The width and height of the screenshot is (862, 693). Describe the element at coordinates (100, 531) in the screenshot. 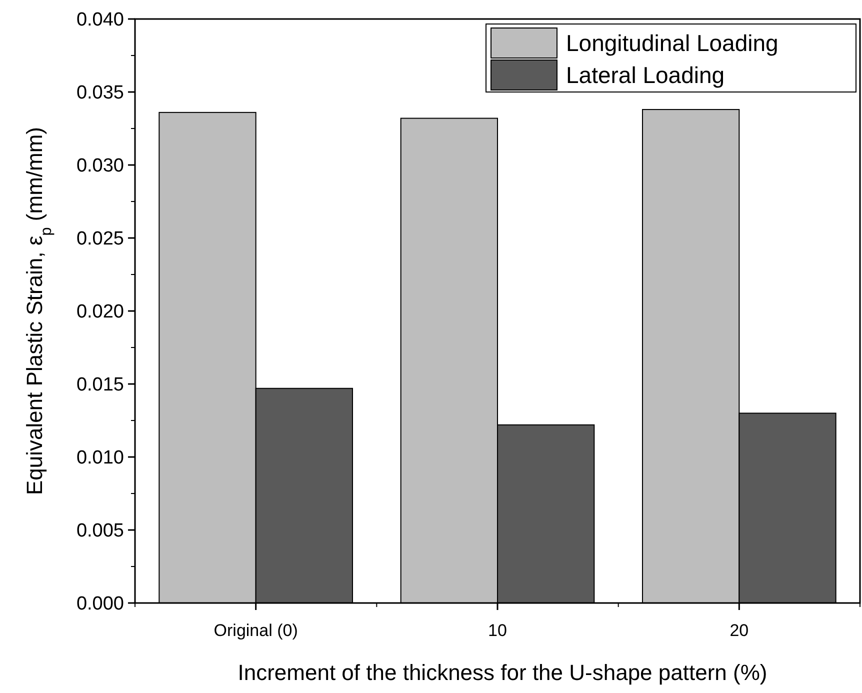

I see `y-tick-label: 0.005` at that location.